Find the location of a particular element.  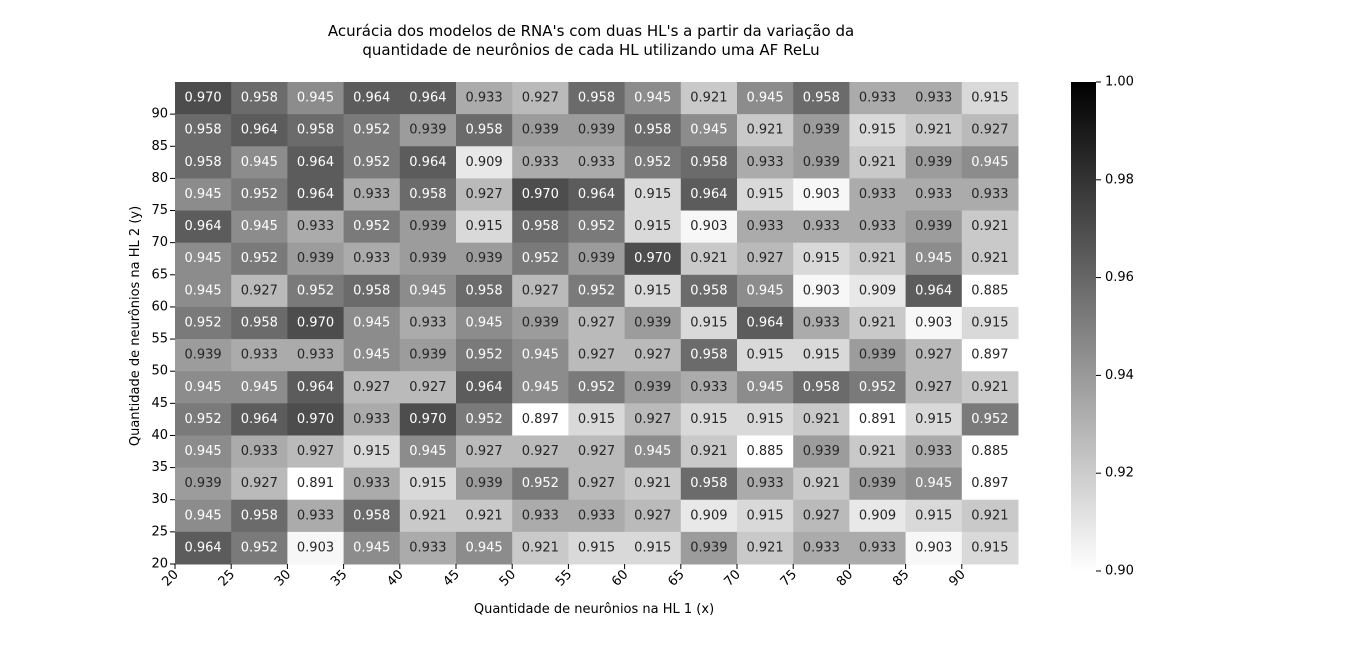

cell-value-label: 0.909 is located at coordinates (877, 290).